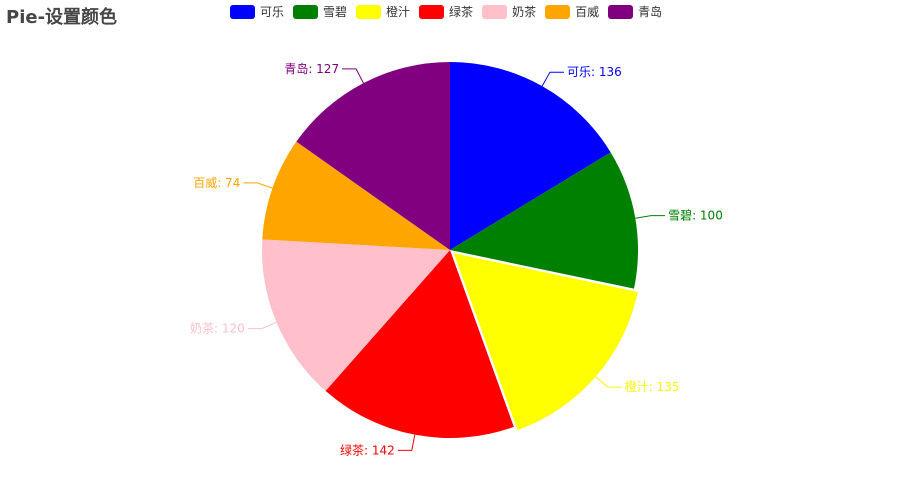 Image resolution: width=900 pixels, height=500 pixels. Describe the element at coordinates (62, 17) in the screenshot. I see `chart-title: Pie-设置颜色` at that location.